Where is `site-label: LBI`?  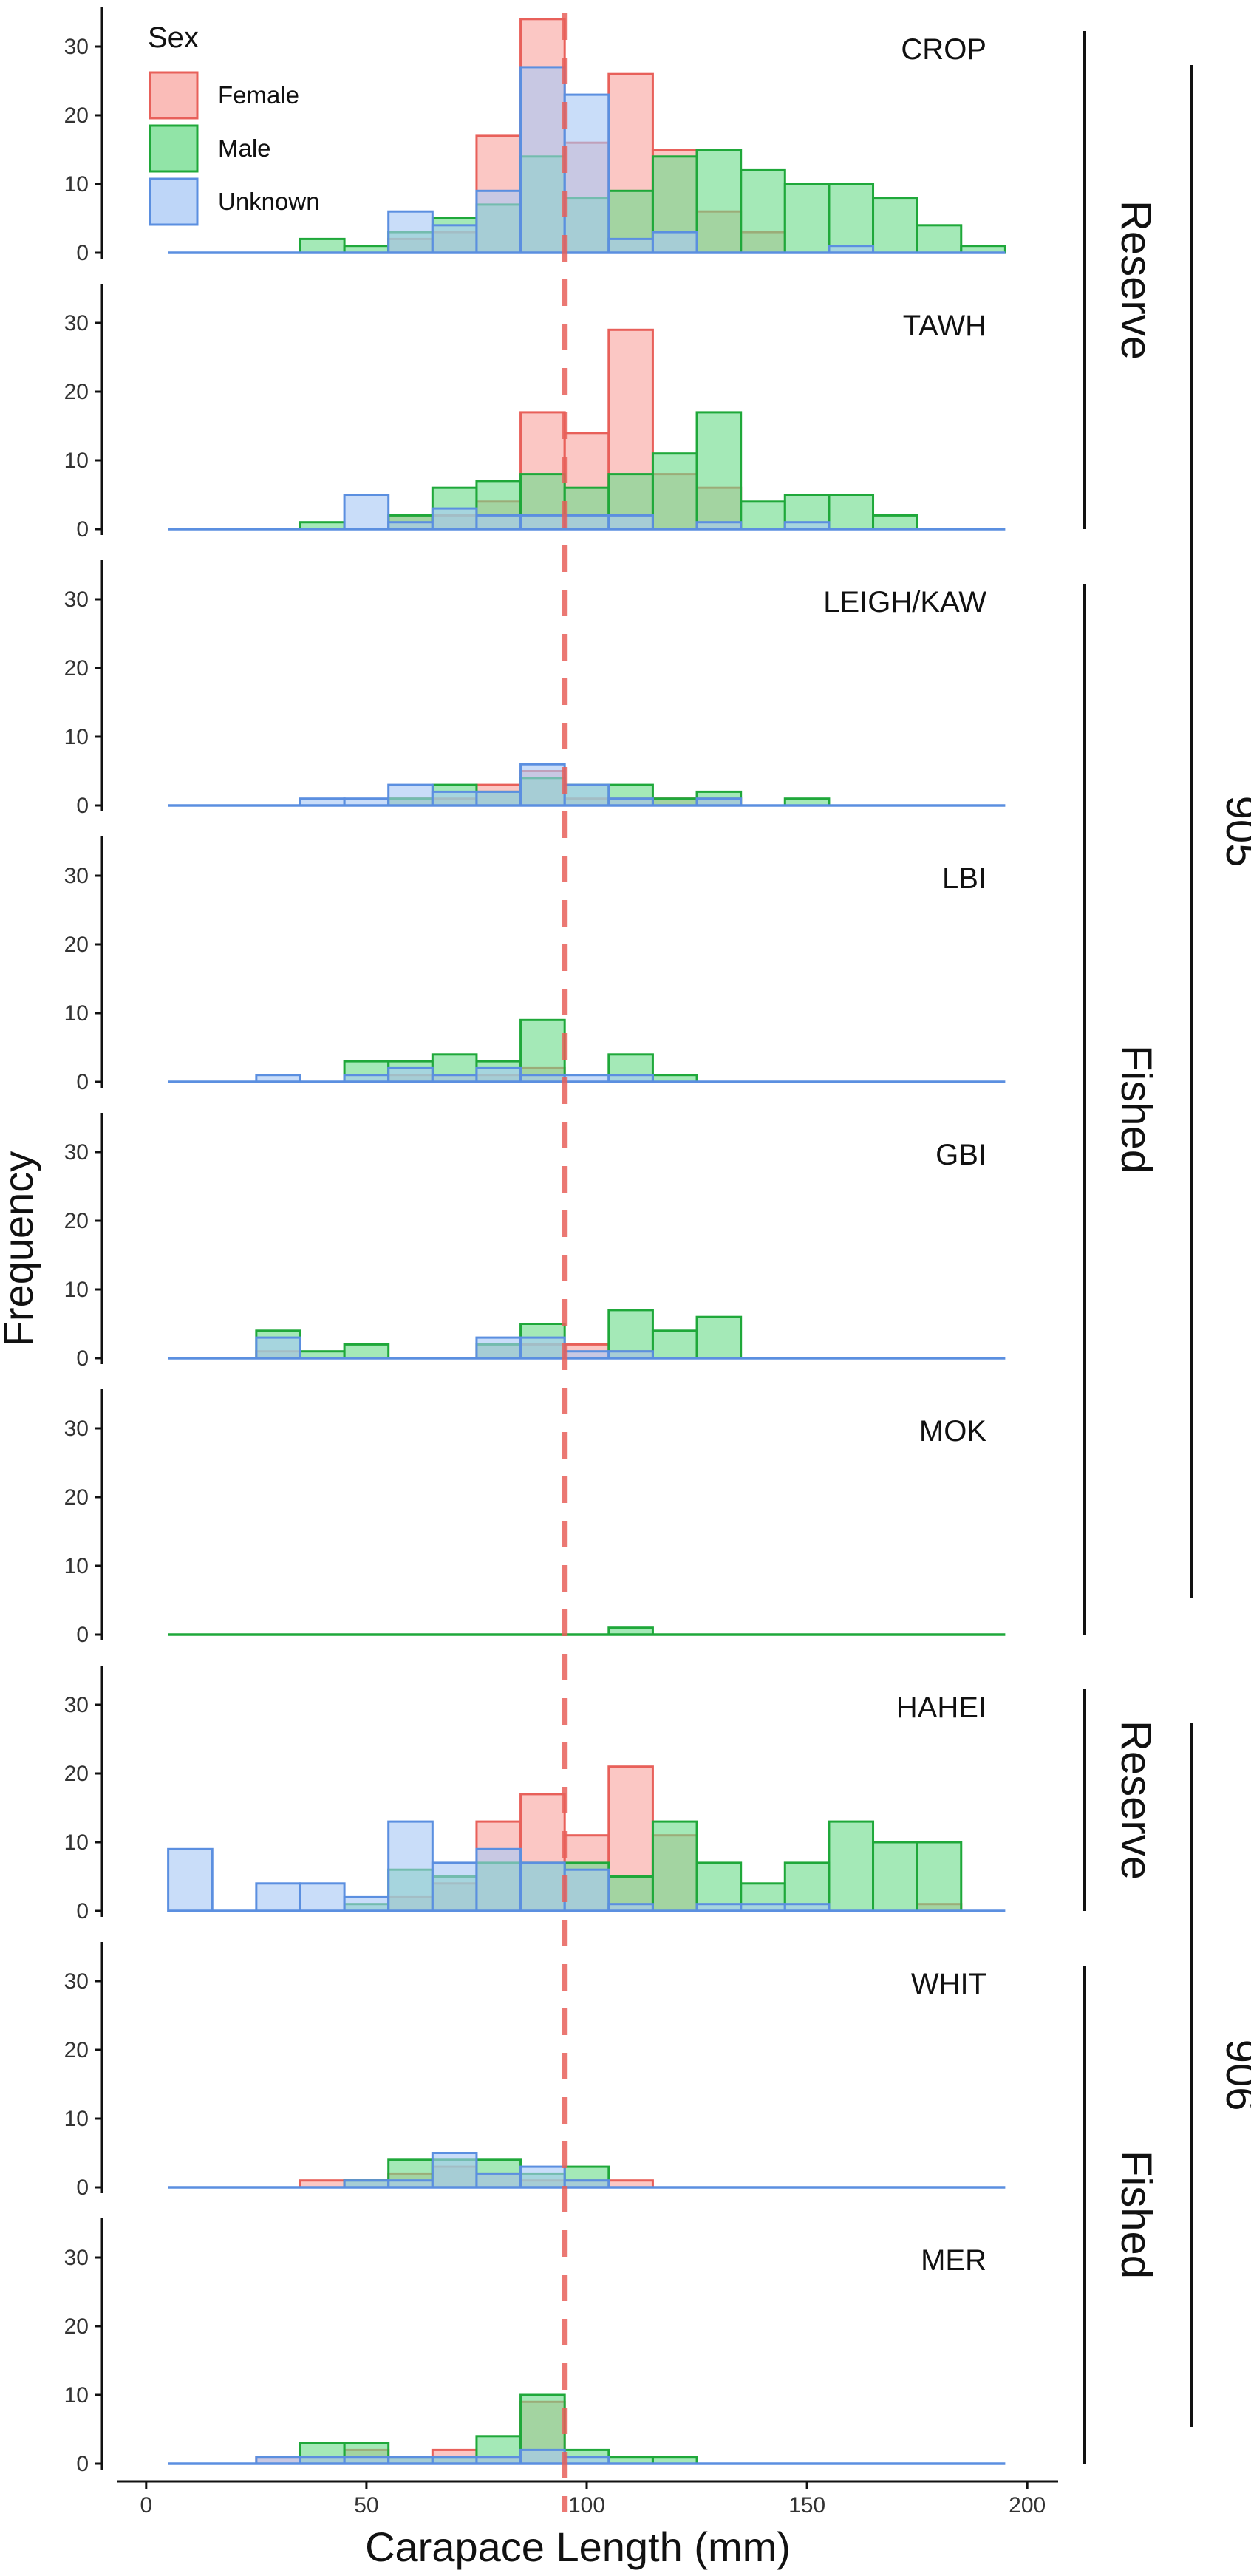 site-label: LBI is located at coordinates (964, 878).